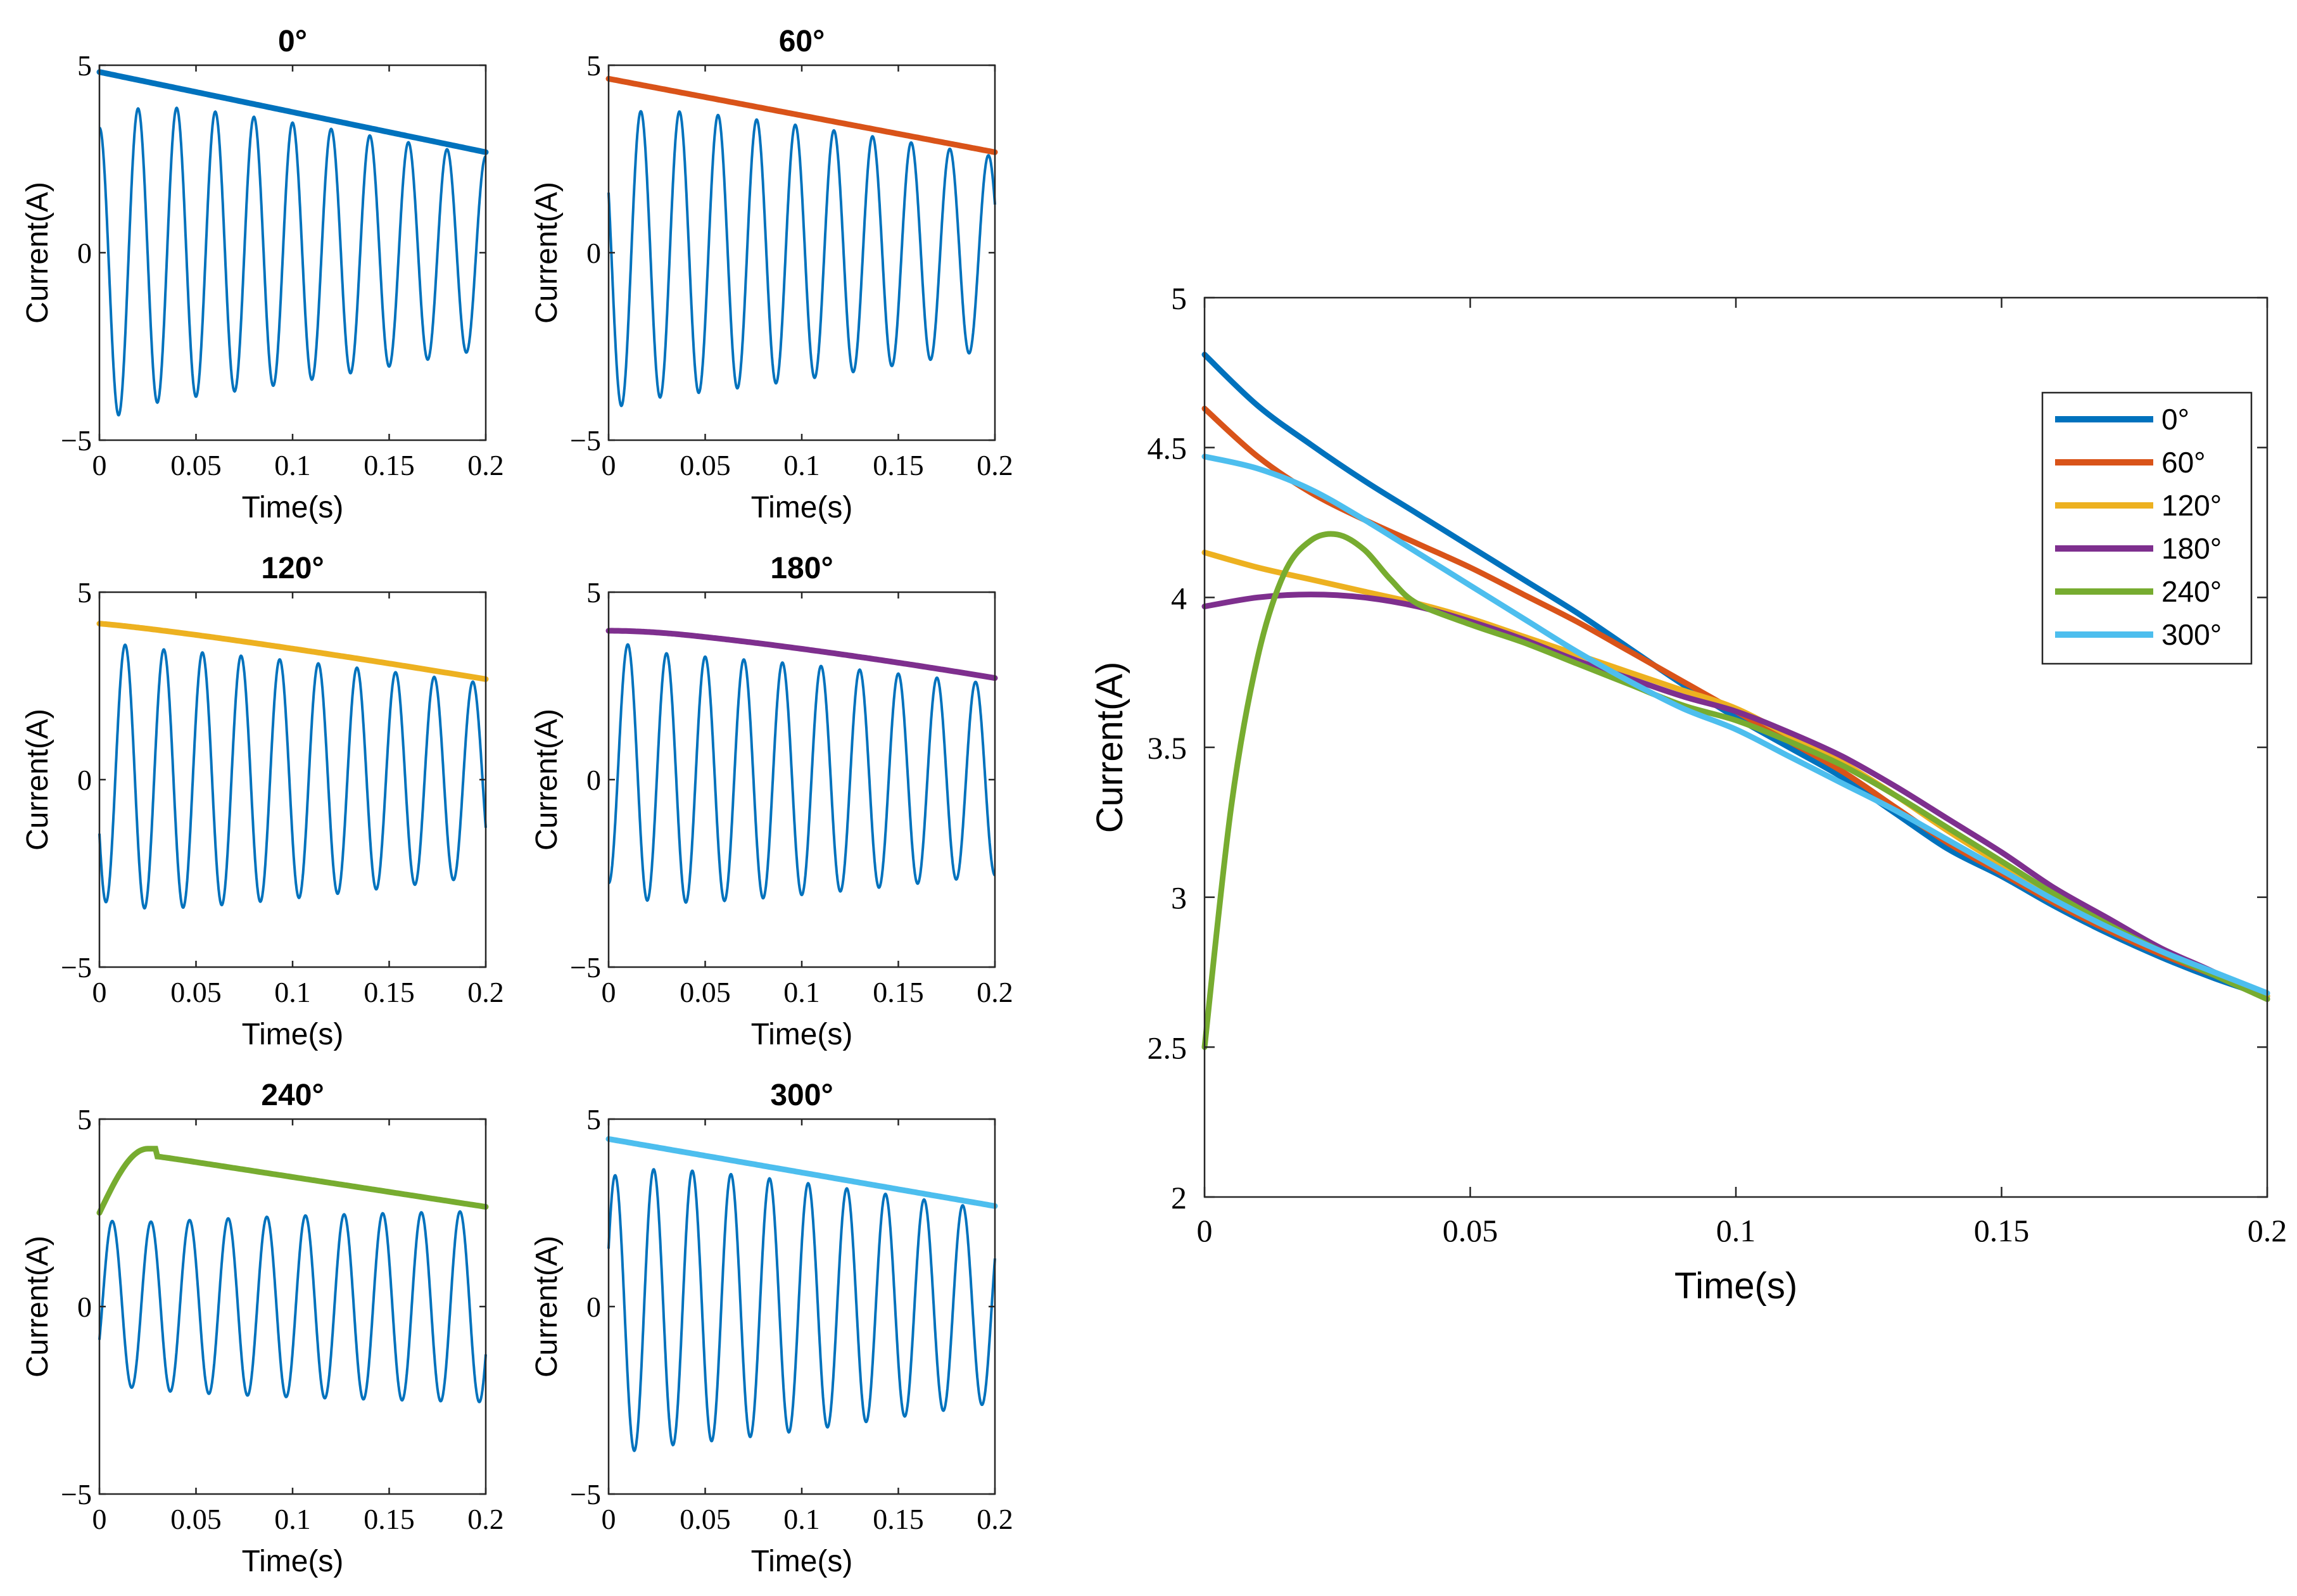 Image resolution: width=2297 pixels, height=1596 pixels. I want to click on legend-label: 0°, so click(2175, 419).